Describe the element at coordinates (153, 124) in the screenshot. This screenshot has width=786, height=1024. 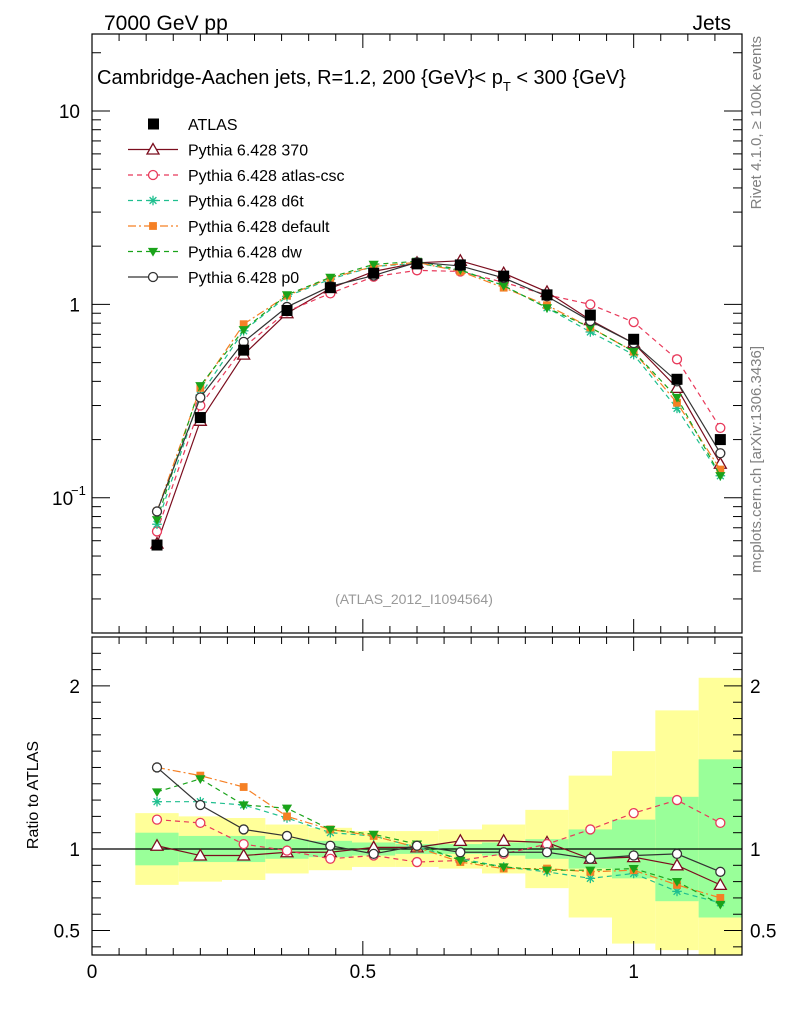
I see `legend-marker` at that location.